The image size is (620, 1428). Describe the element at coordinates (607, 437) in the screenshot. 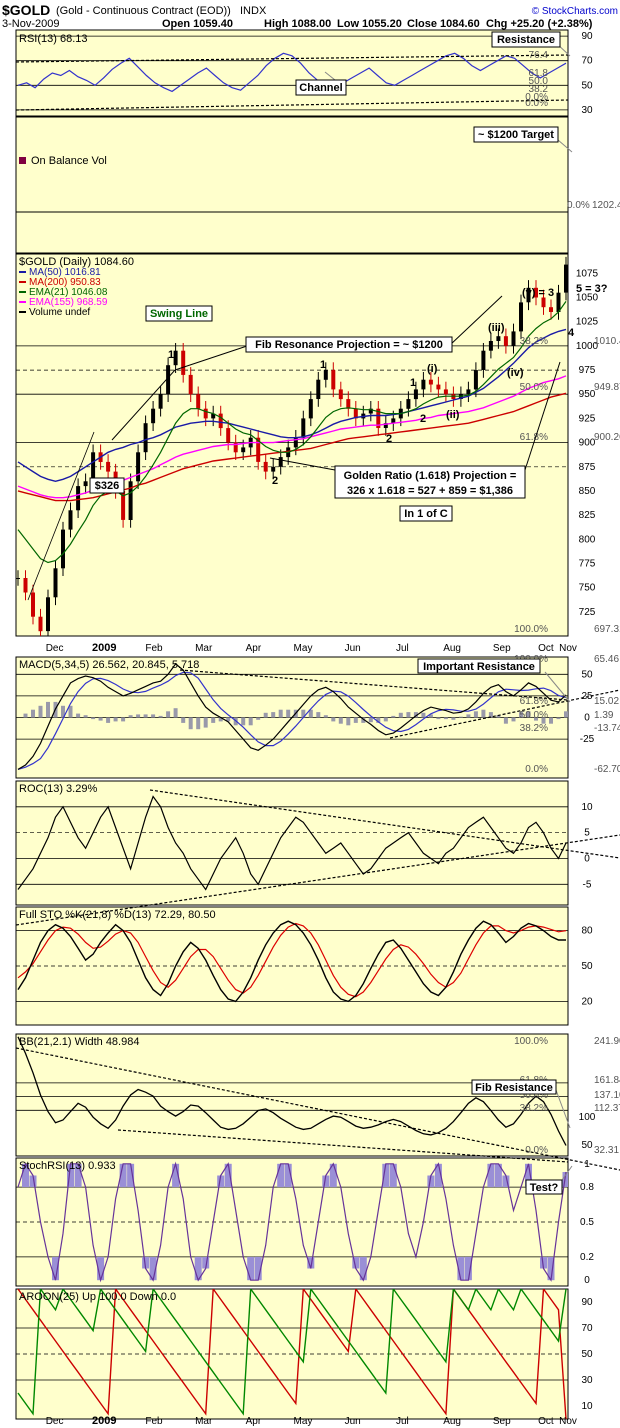

I see `price-fib-value: 900.26` at that location.